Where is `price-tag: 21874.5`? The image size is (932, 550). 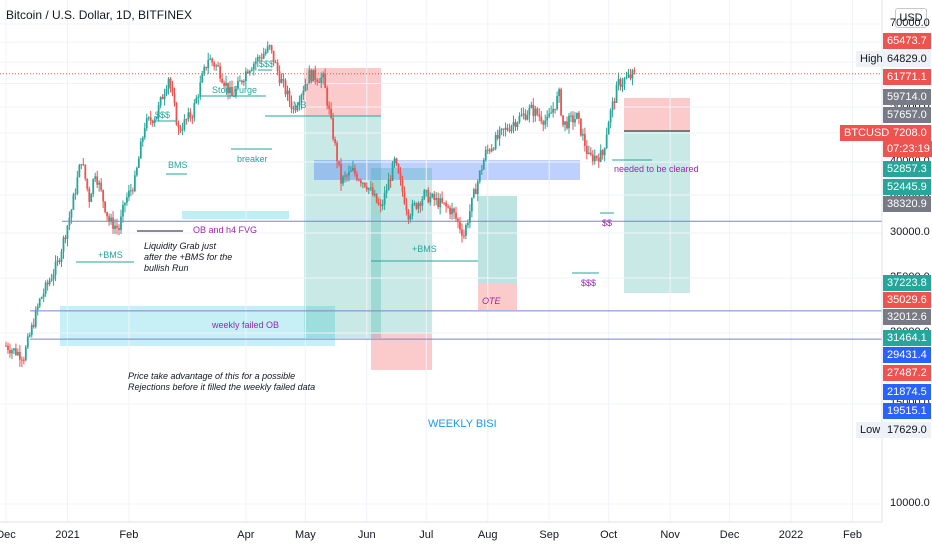 price-tag: 21874.5 is located at coordinates (907, 392).